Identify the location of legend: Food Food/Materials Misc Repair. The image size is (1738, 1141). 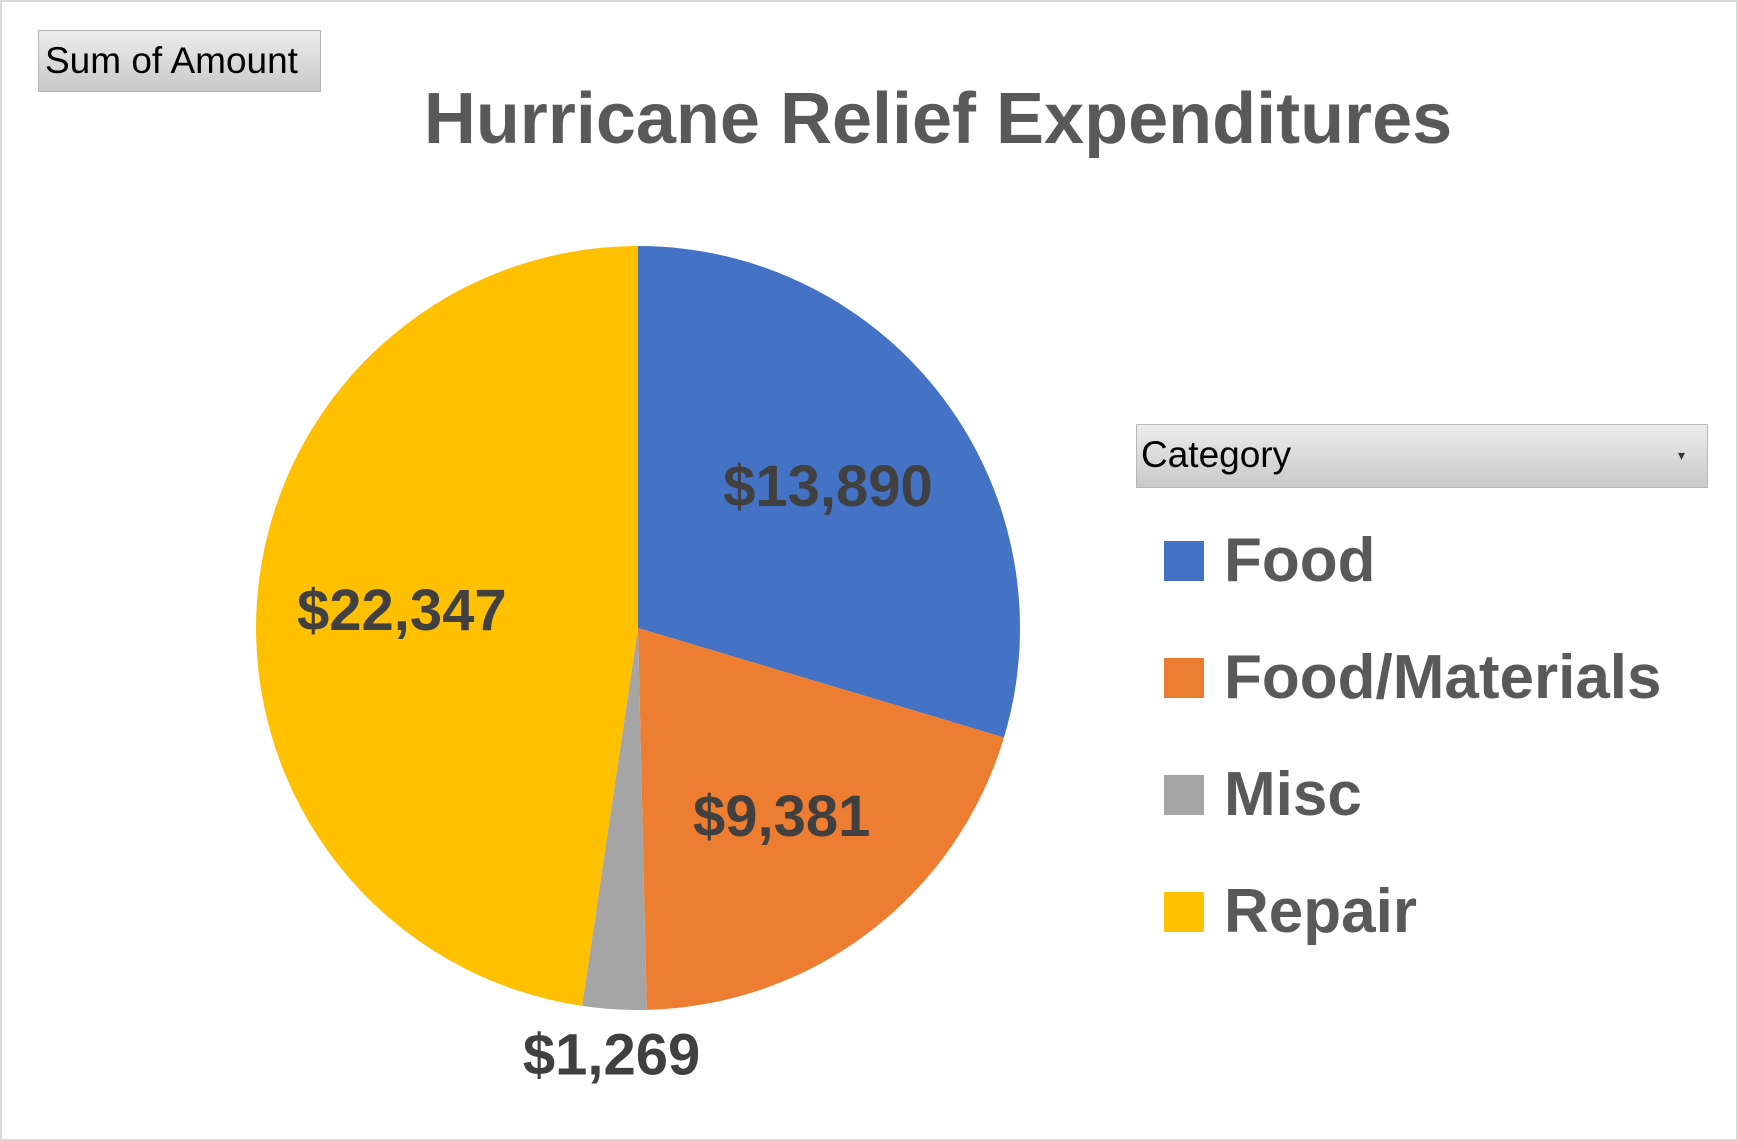
(1413, 736).